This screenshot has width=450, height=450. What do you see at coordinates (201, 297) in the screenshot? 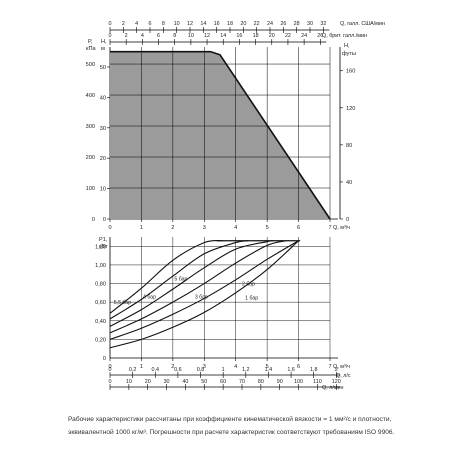
I see `power-curve-label: 3 бар` at bounding box center [201, 297].